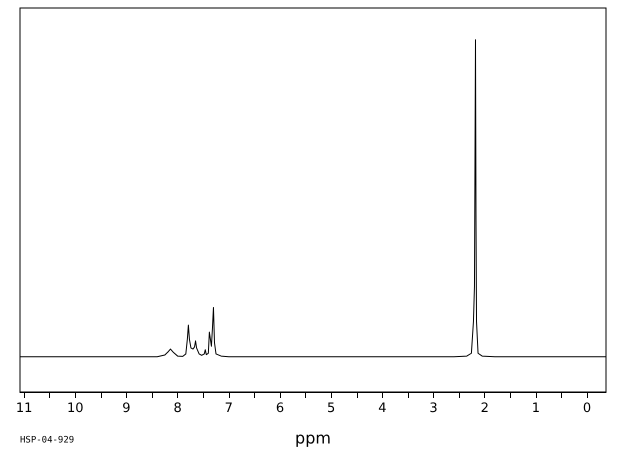 The image size is (620, 455). What do you see at coordinates (228, 408) in the screenshot?
I see `x-tick-label: 7` at bounding box center [228, 408].